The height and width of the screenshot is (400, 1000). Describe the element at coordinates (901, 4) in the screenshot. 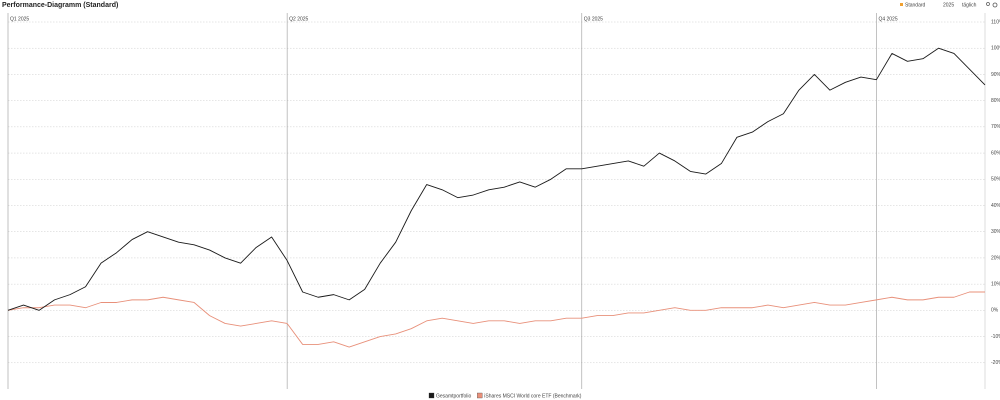

I see `view-icon` at that location.